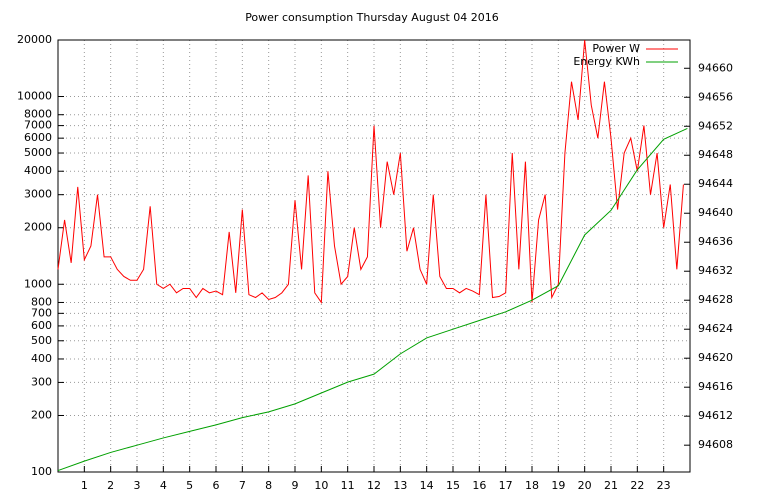 This screenshot has width=768, height=500. I want to click on x-tick-label: 16, so click(479, 485).